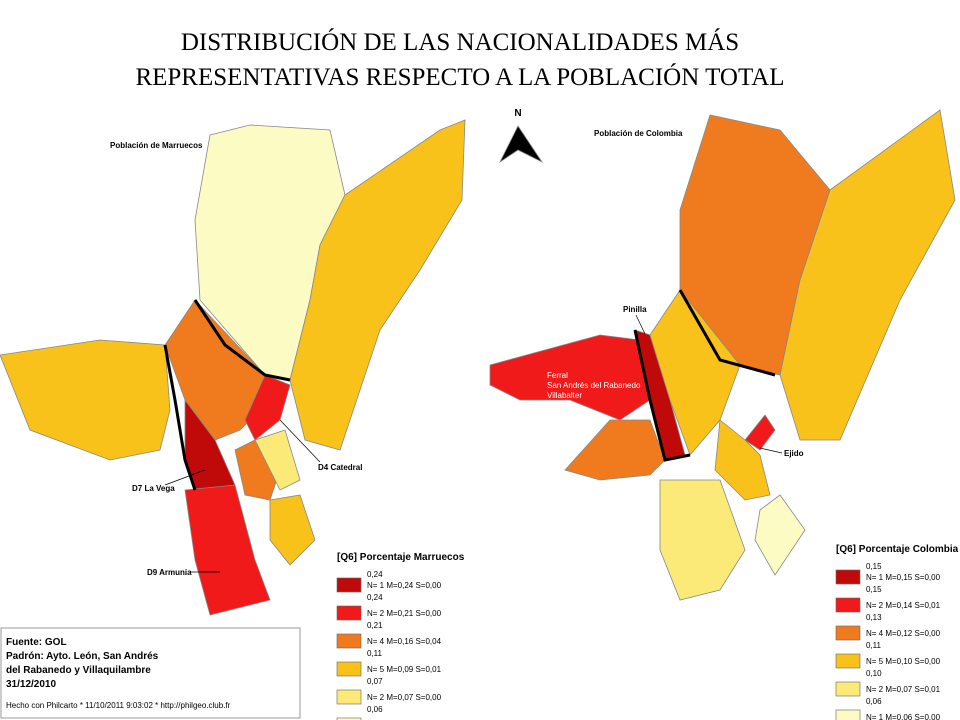 The width and height of the screenshot is (960, 720). Describe the element at coordinates (36, 642) in the screenshot. I see `source-line: Fuente: GOL` at that location.